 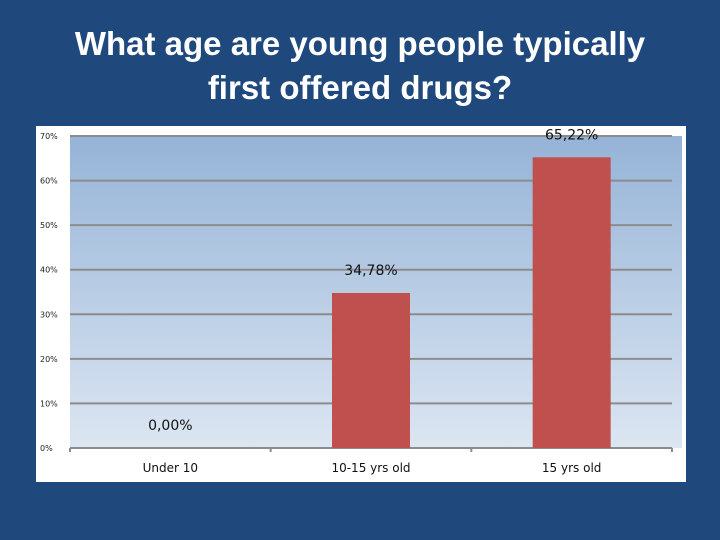 What do you see at coordinates (571, 468) in the screenshot?
I see `x-category-label: 15 yrs old` at bounding box center [571, 468].